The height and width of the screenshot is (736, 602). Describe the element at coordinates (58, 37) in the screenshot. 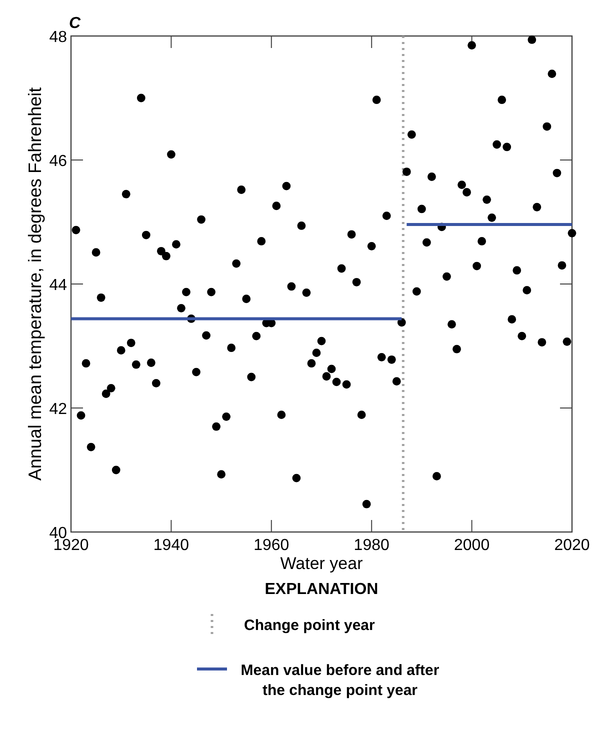

I see `y-tick-label: 48` at that location.